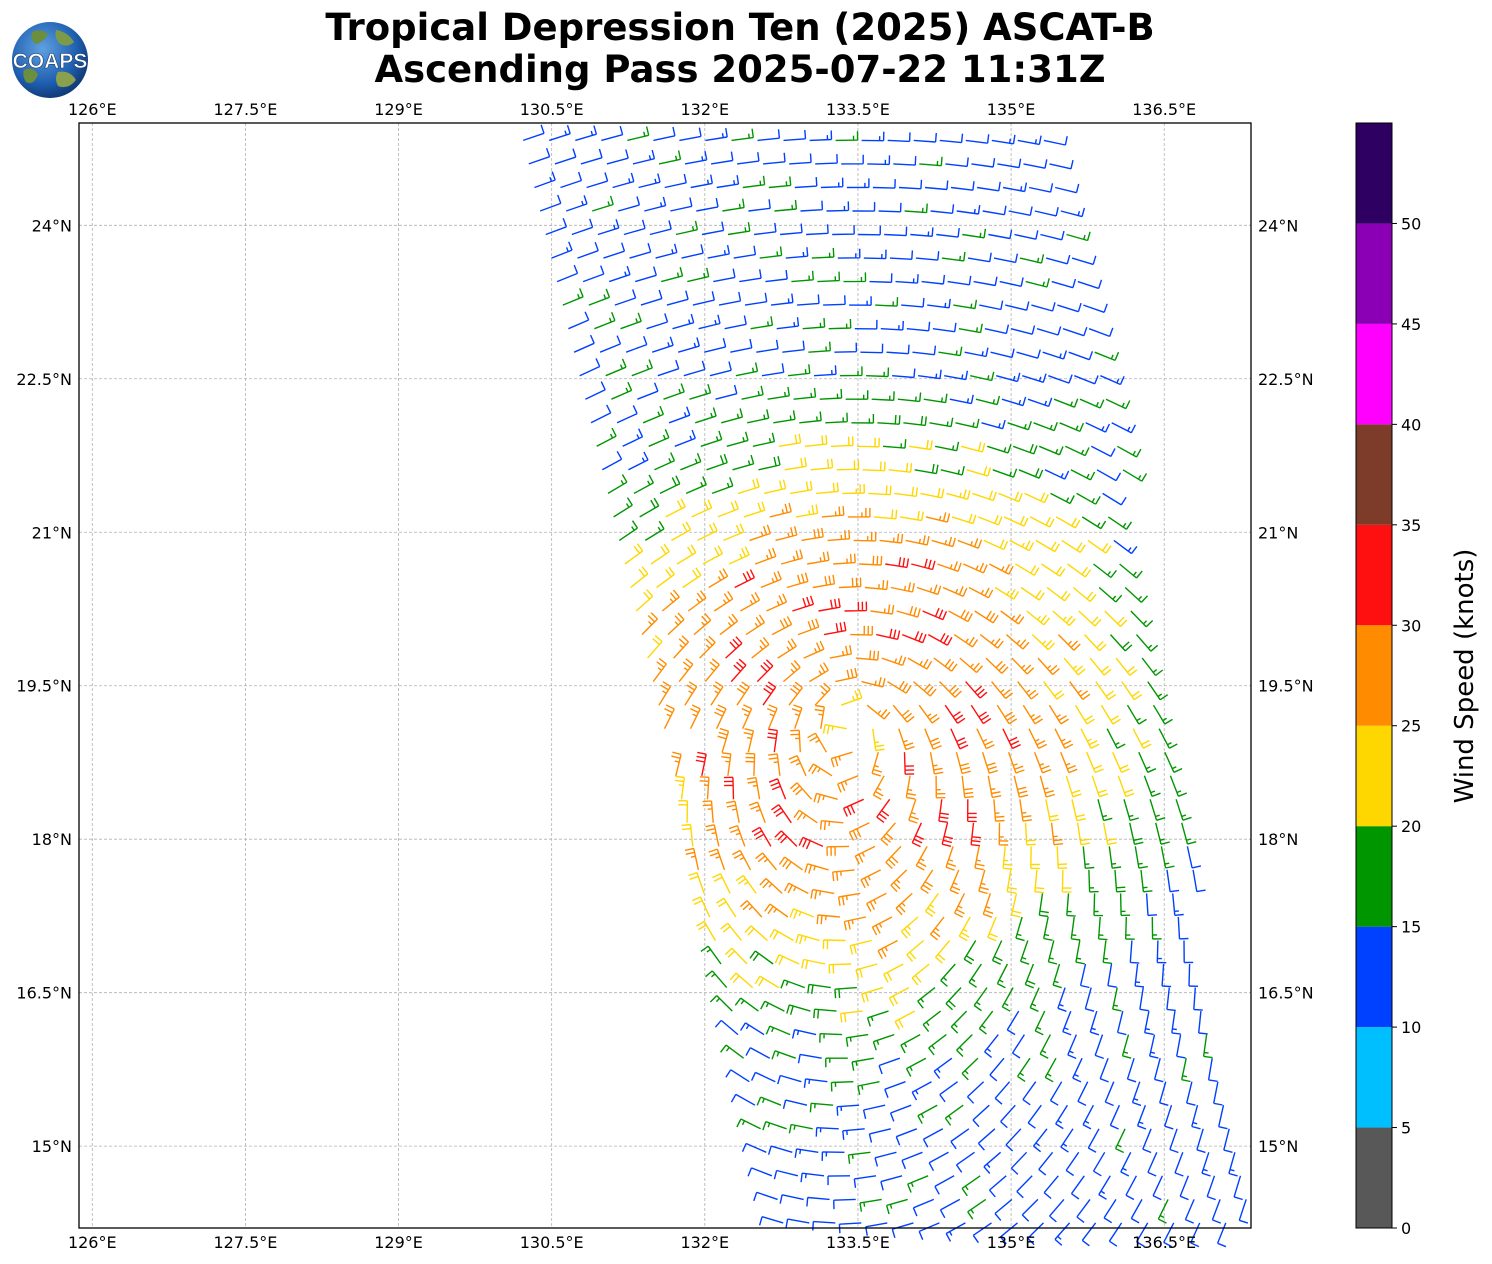  I want to click on lat-tick-label-left: 22.5°N, so click(44, 379).